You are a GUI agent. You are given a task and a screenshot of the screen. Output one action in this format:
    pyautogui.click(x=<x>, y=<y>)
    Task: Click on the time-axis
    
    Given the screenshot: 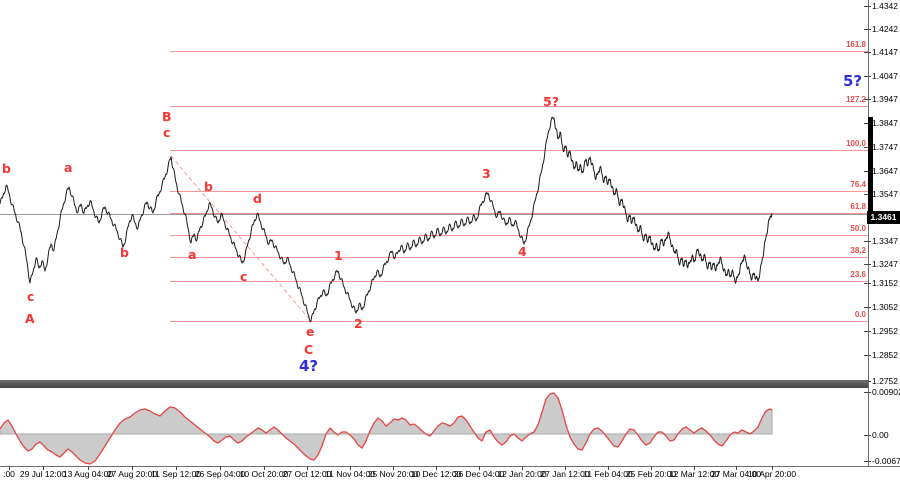 What is the action you would take?
    pyautogui.click(x=450, y=475)
    